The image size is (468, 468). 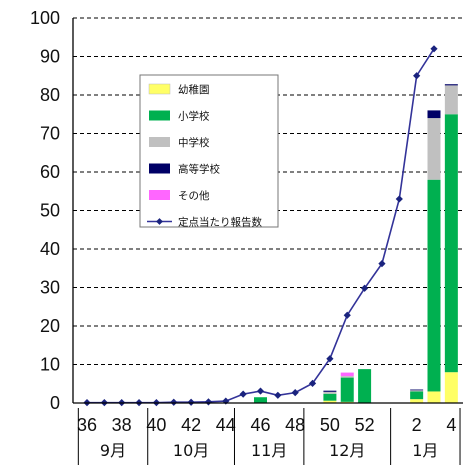 I want to click on x-tick-label: 40, so click(x=156, y=425).